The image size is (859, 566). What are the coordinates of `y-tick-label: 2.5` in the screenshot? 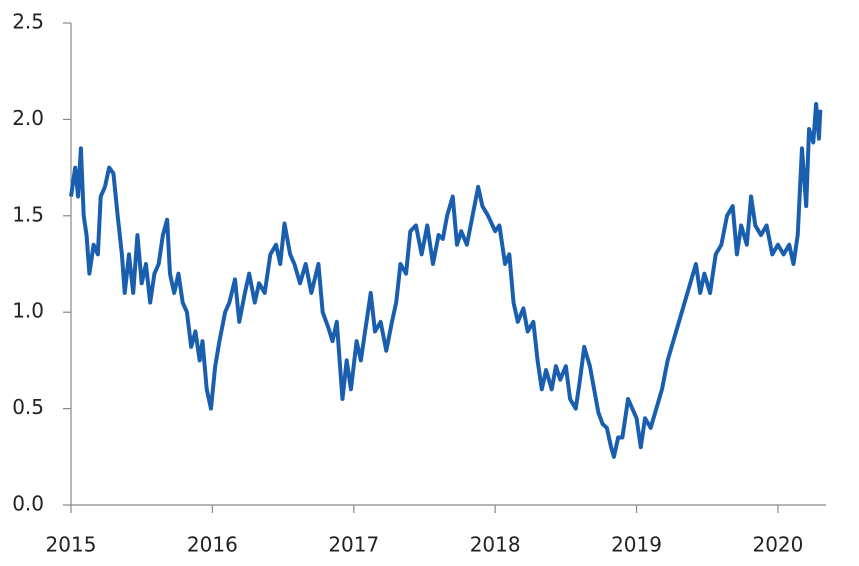 It's located at (28, 22).